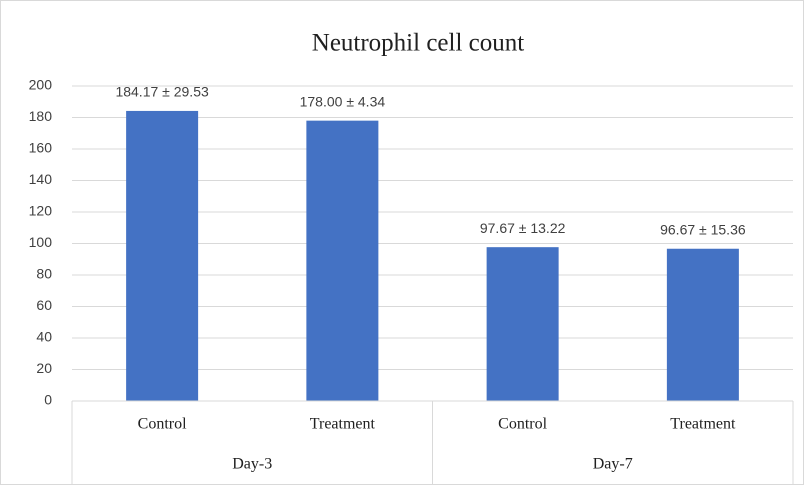 This screenshot has width=804, height=485. What do you see at coordinates (703, 229) in the screenshot?
I see `value-label: 96.67 ± 15.36` at bounding box center [703, 229].